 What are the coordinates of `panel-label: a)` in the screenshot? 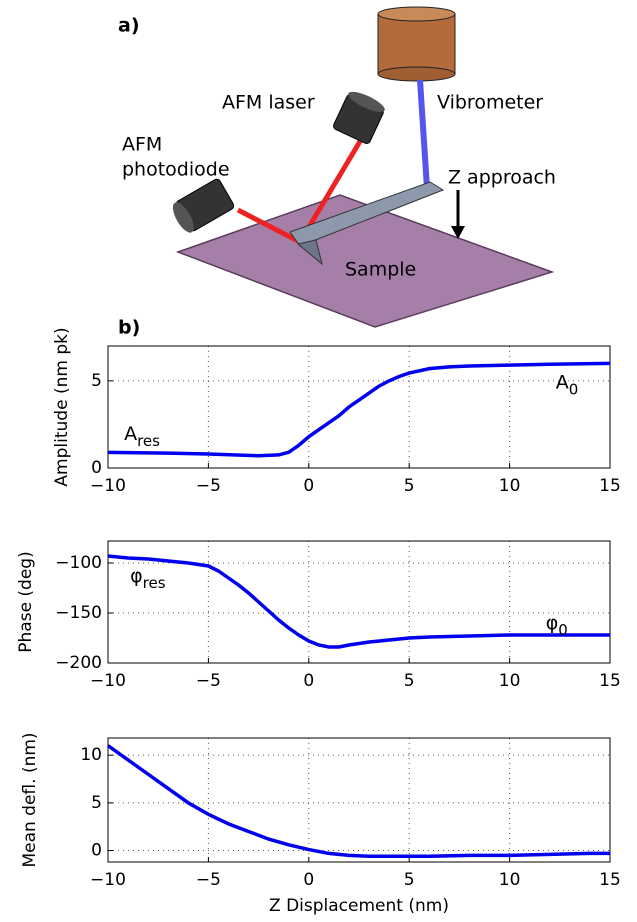 It's located at (129, 26).